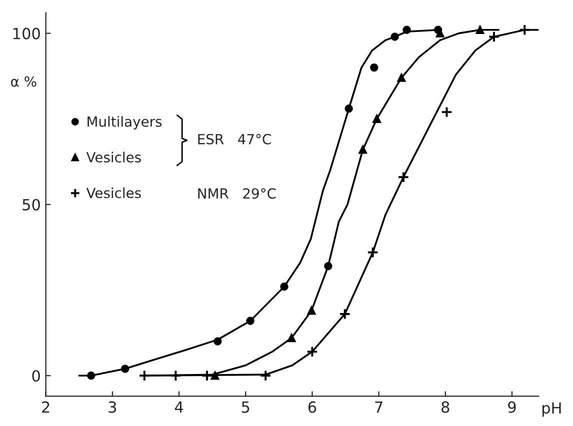 The image size is (573, 426). I want to click on y-axis-title: α %, so click(23, 81).